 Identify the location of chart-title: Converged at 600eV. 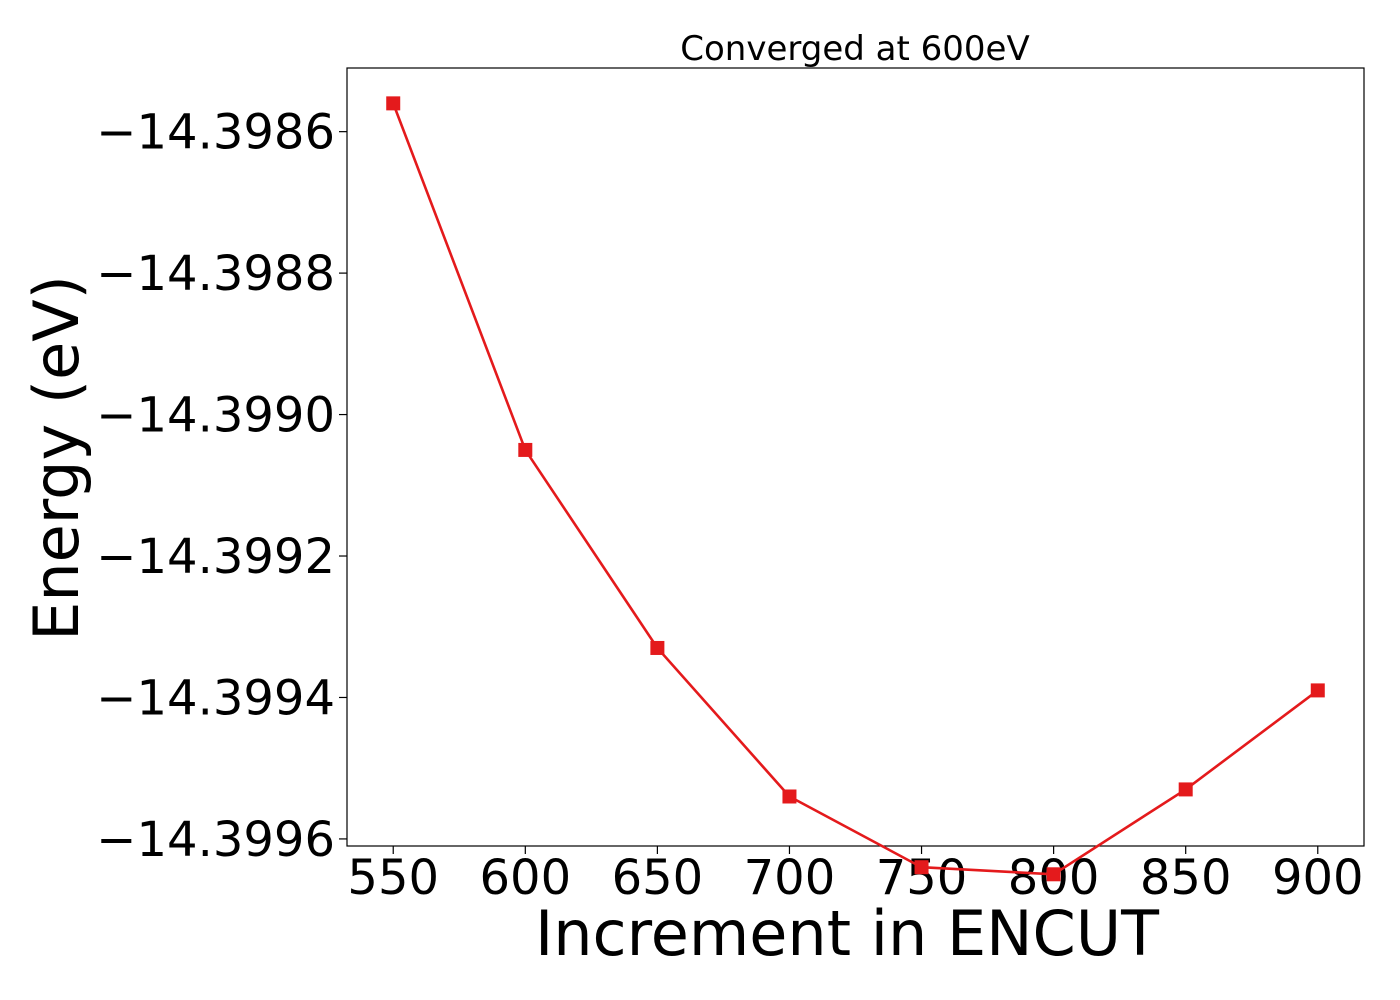
(854, 49).